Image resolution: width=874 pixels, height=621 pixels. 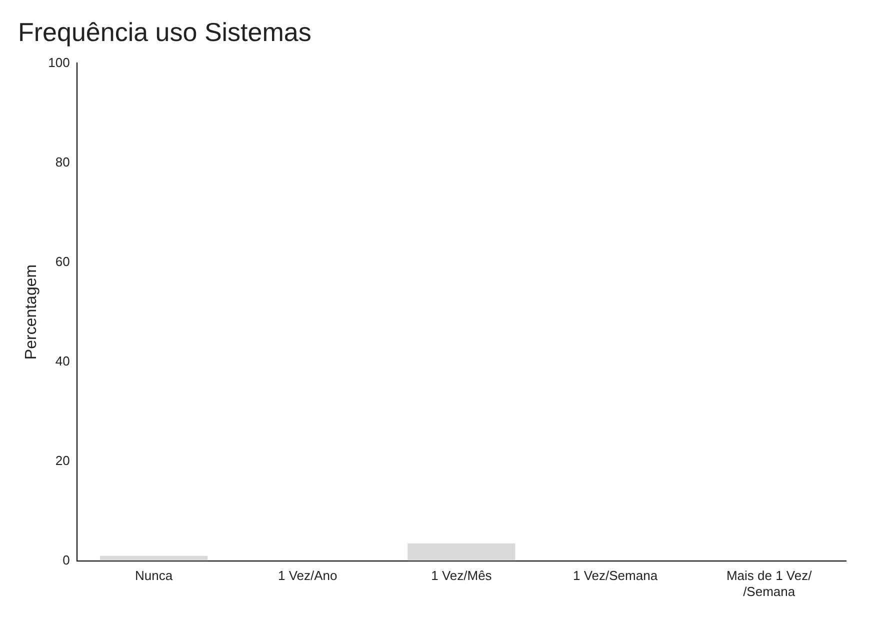 What do you see at coordinates (66, 560) in the screenshot?
I see `y-tick-label: 0` at bounding box center [66, 560].